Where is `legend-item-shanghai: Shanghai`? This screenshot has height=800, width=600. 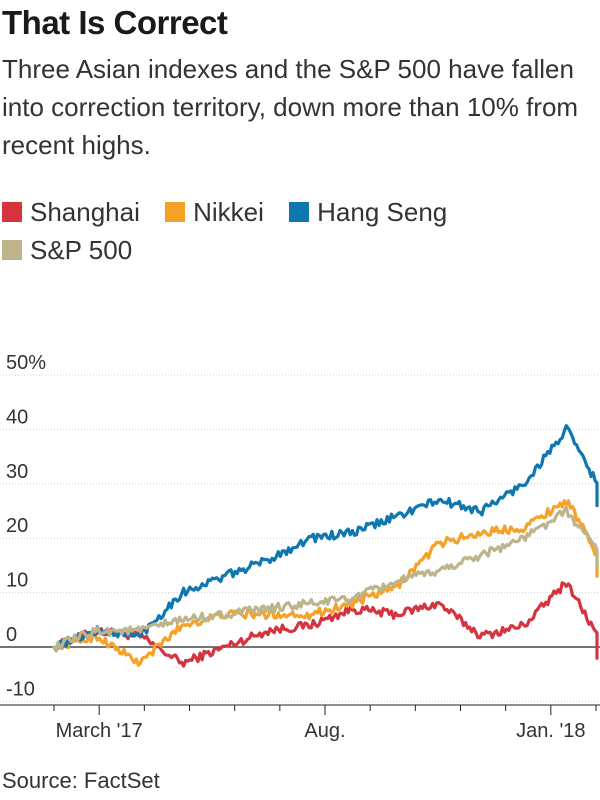
legend-item-shanghai: Shanghai is located at coordinates (71, 212).